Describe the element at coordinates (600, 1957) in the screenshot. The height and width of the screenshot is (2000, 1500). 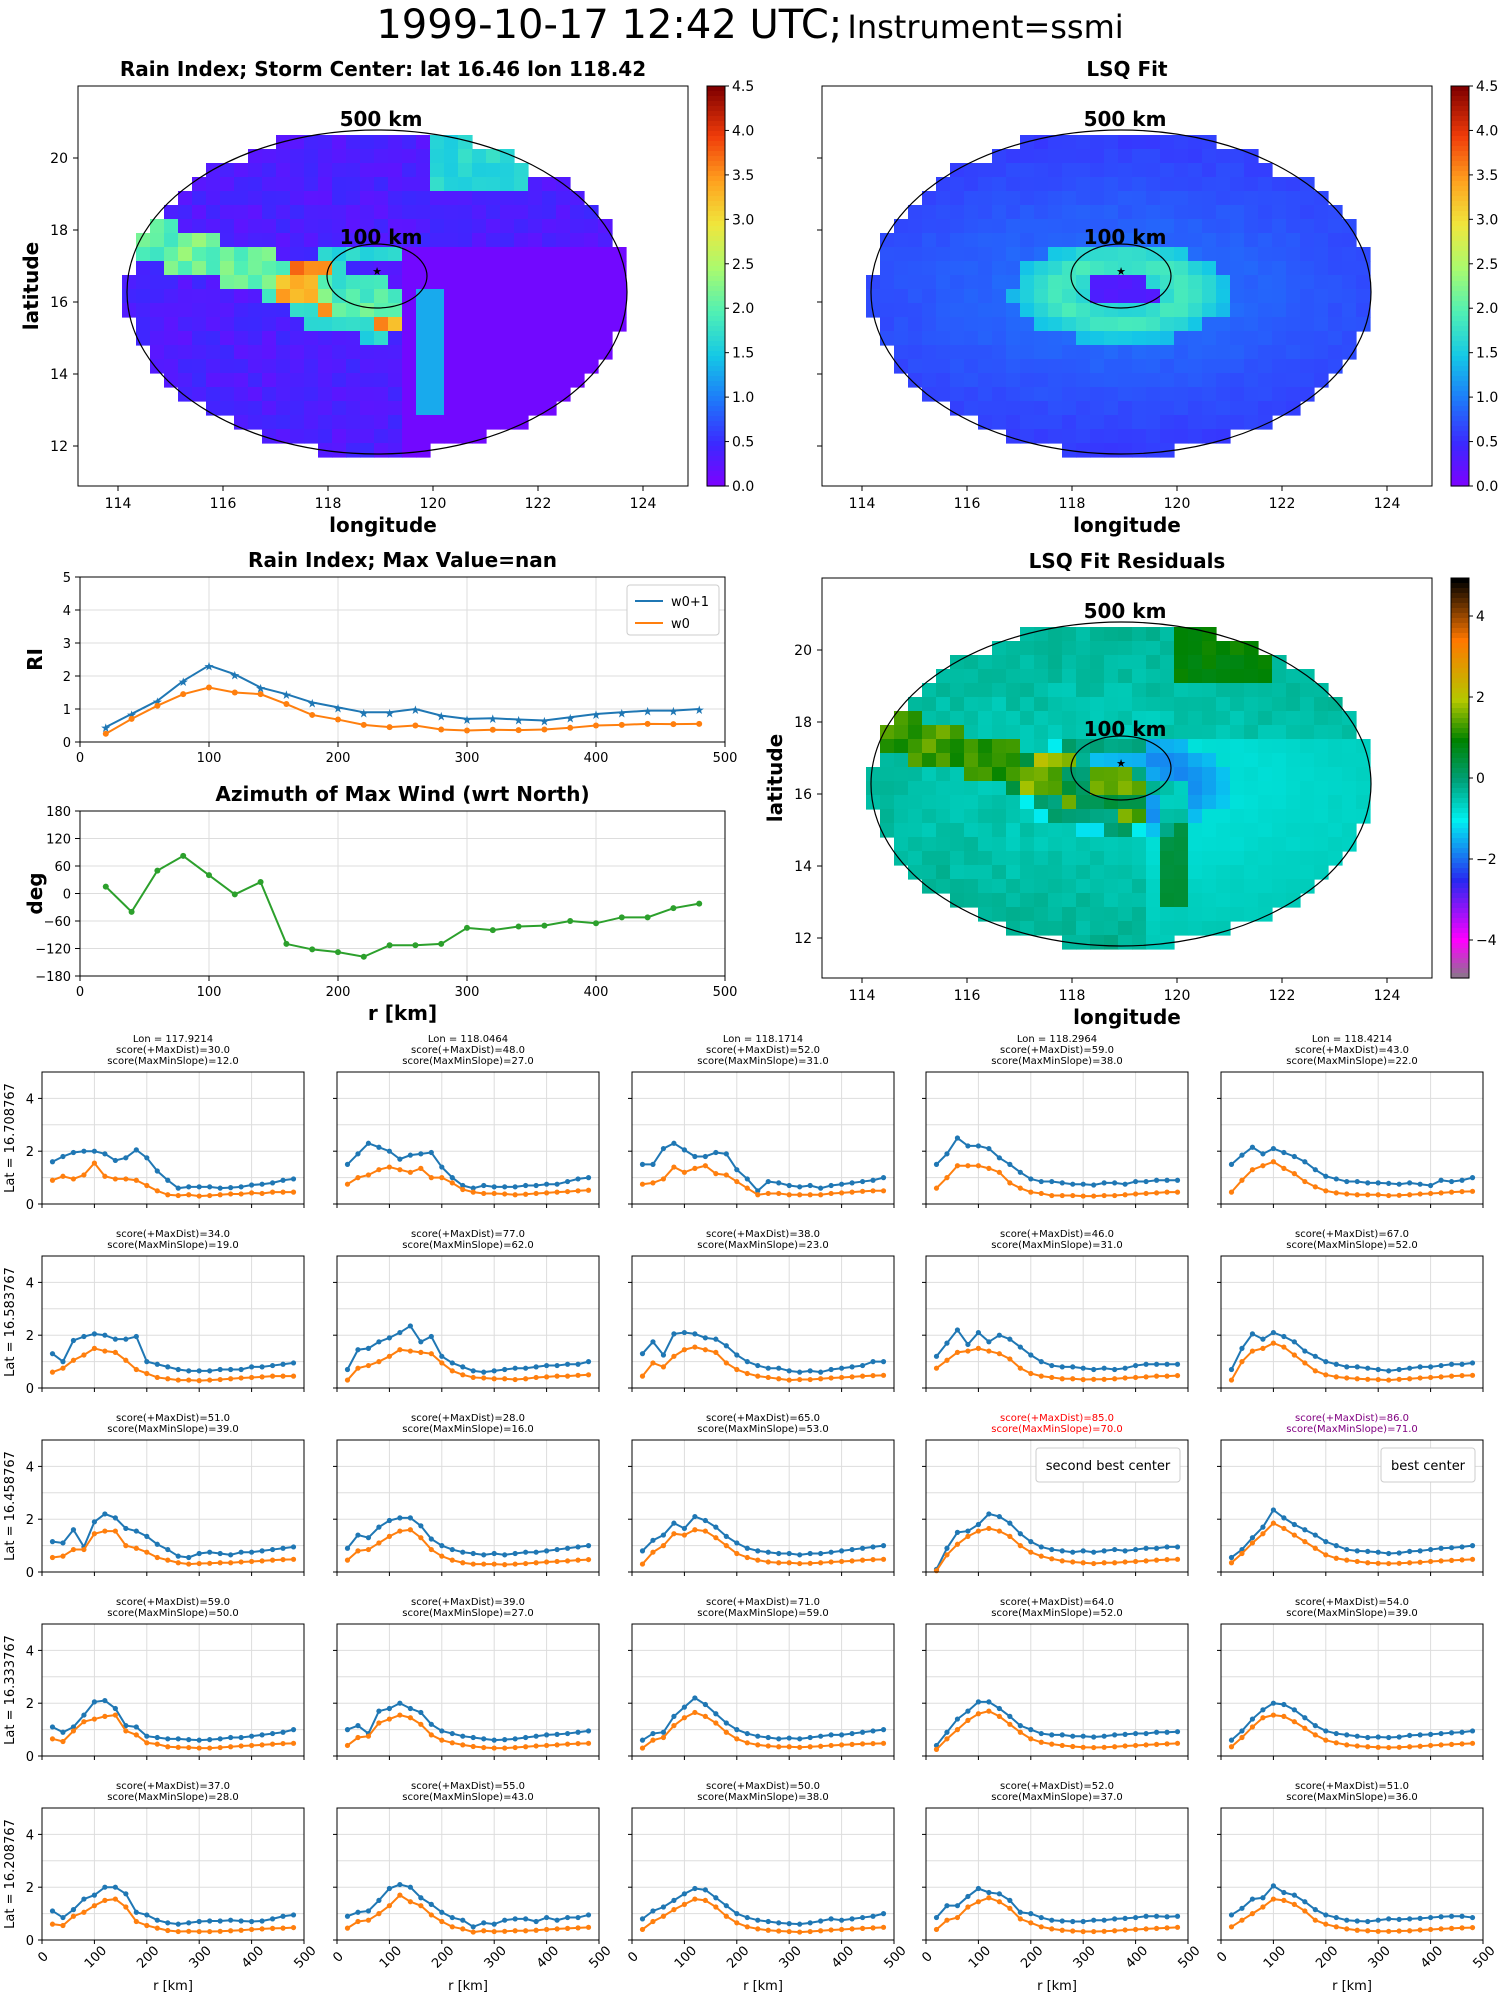
I see `x-tick-label: 500` at that location.